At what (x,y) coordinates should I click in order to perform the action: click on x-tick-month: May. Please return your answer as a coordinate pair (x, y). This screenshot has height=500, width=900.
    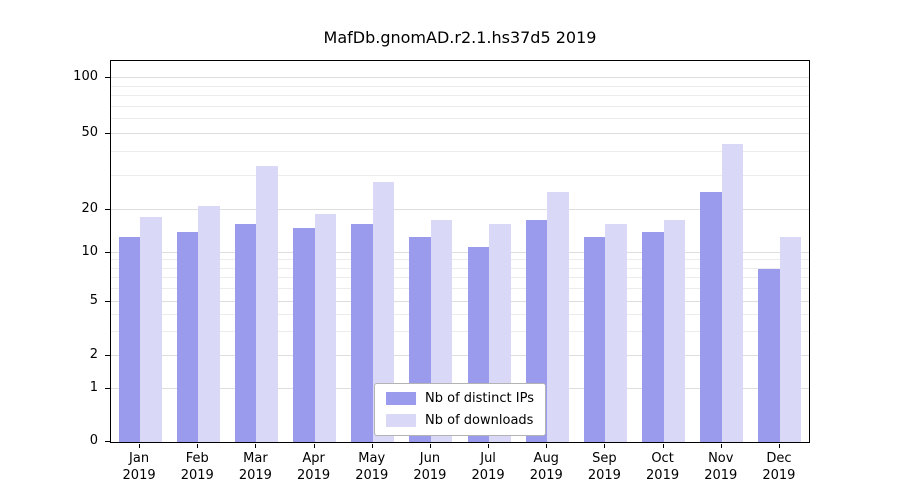
    Looking at the image, I should click on (372, 458).